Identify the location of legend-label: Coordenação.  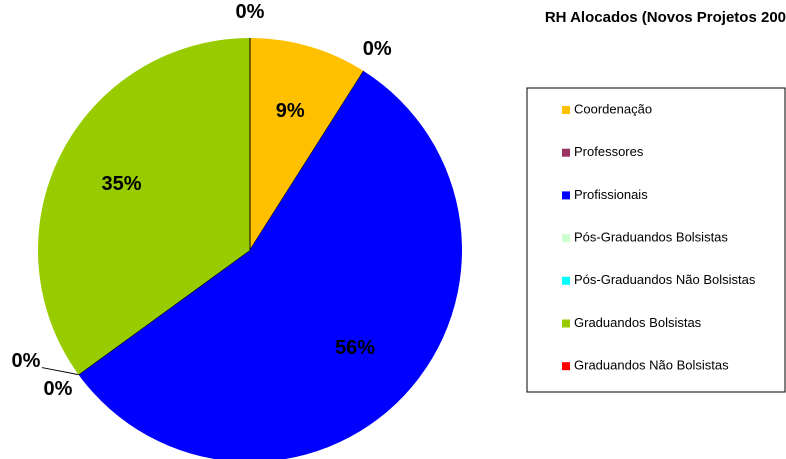
(613, 108).